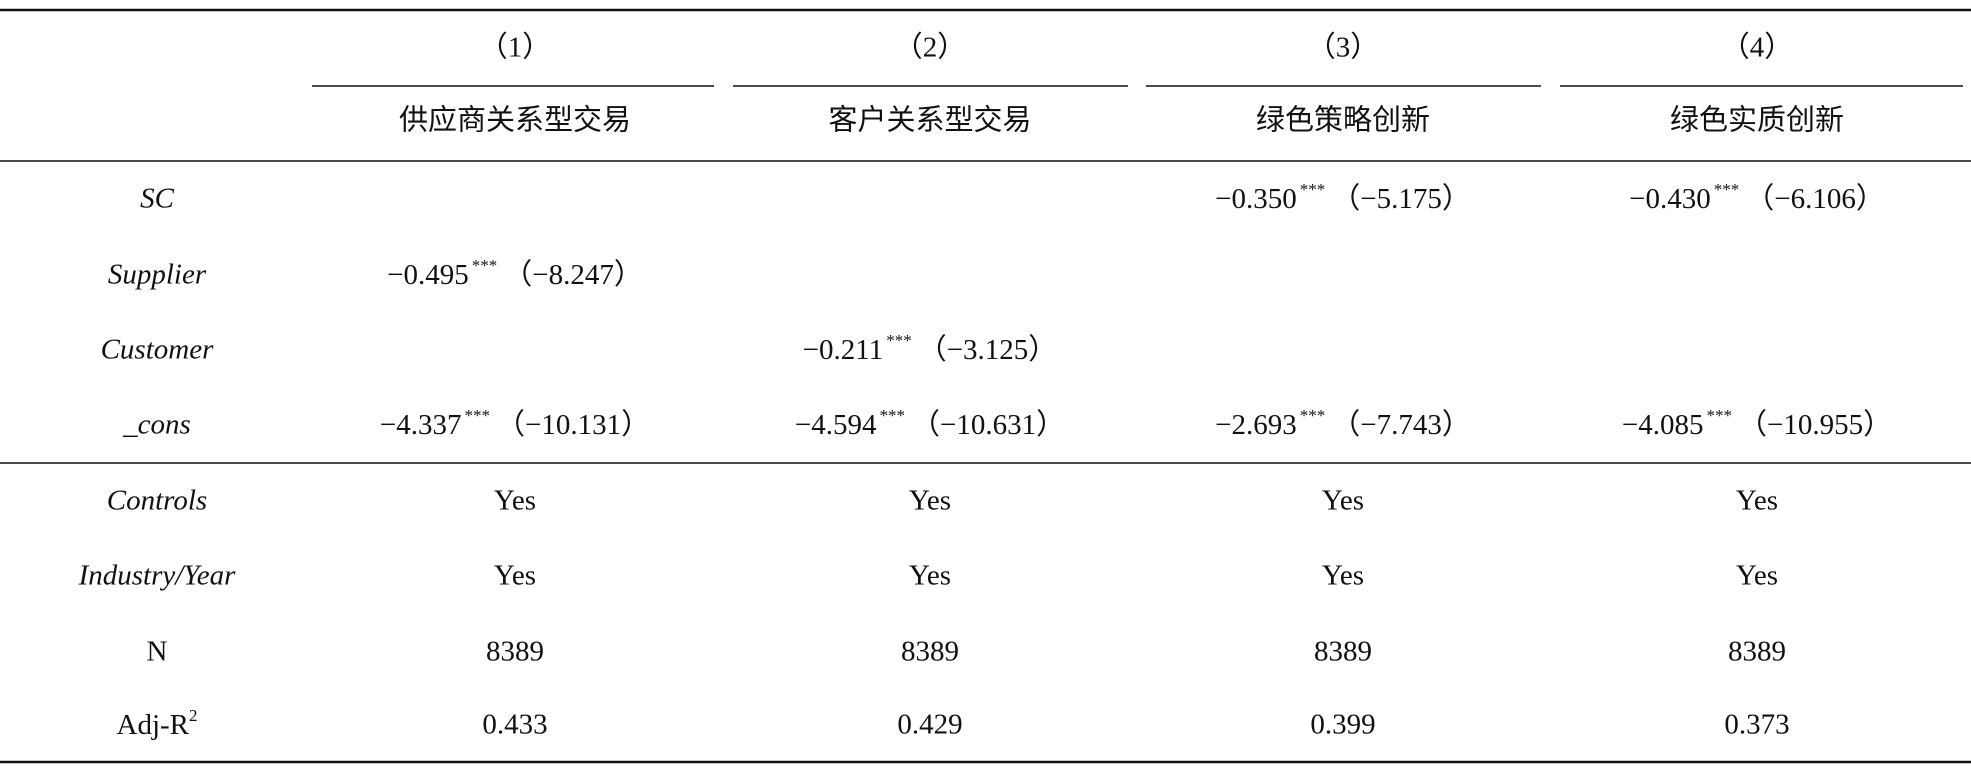 This screenshot has height=770, width=1971. What do you see at coordinates (1757, 120) in the screenshot?
I see `column-title: 绿色实质创新` at bounding box center [1757, 120].